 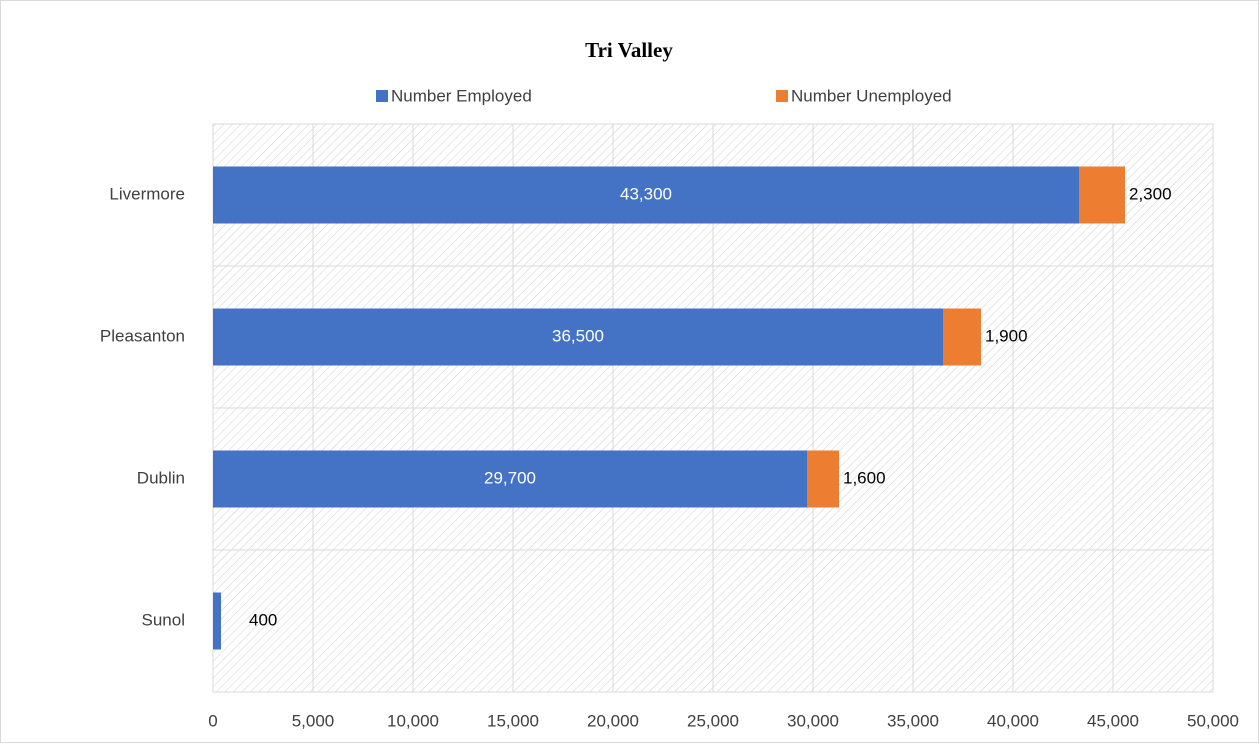 I want to click on data-label: 2,300, so click(x=1150, y=193).